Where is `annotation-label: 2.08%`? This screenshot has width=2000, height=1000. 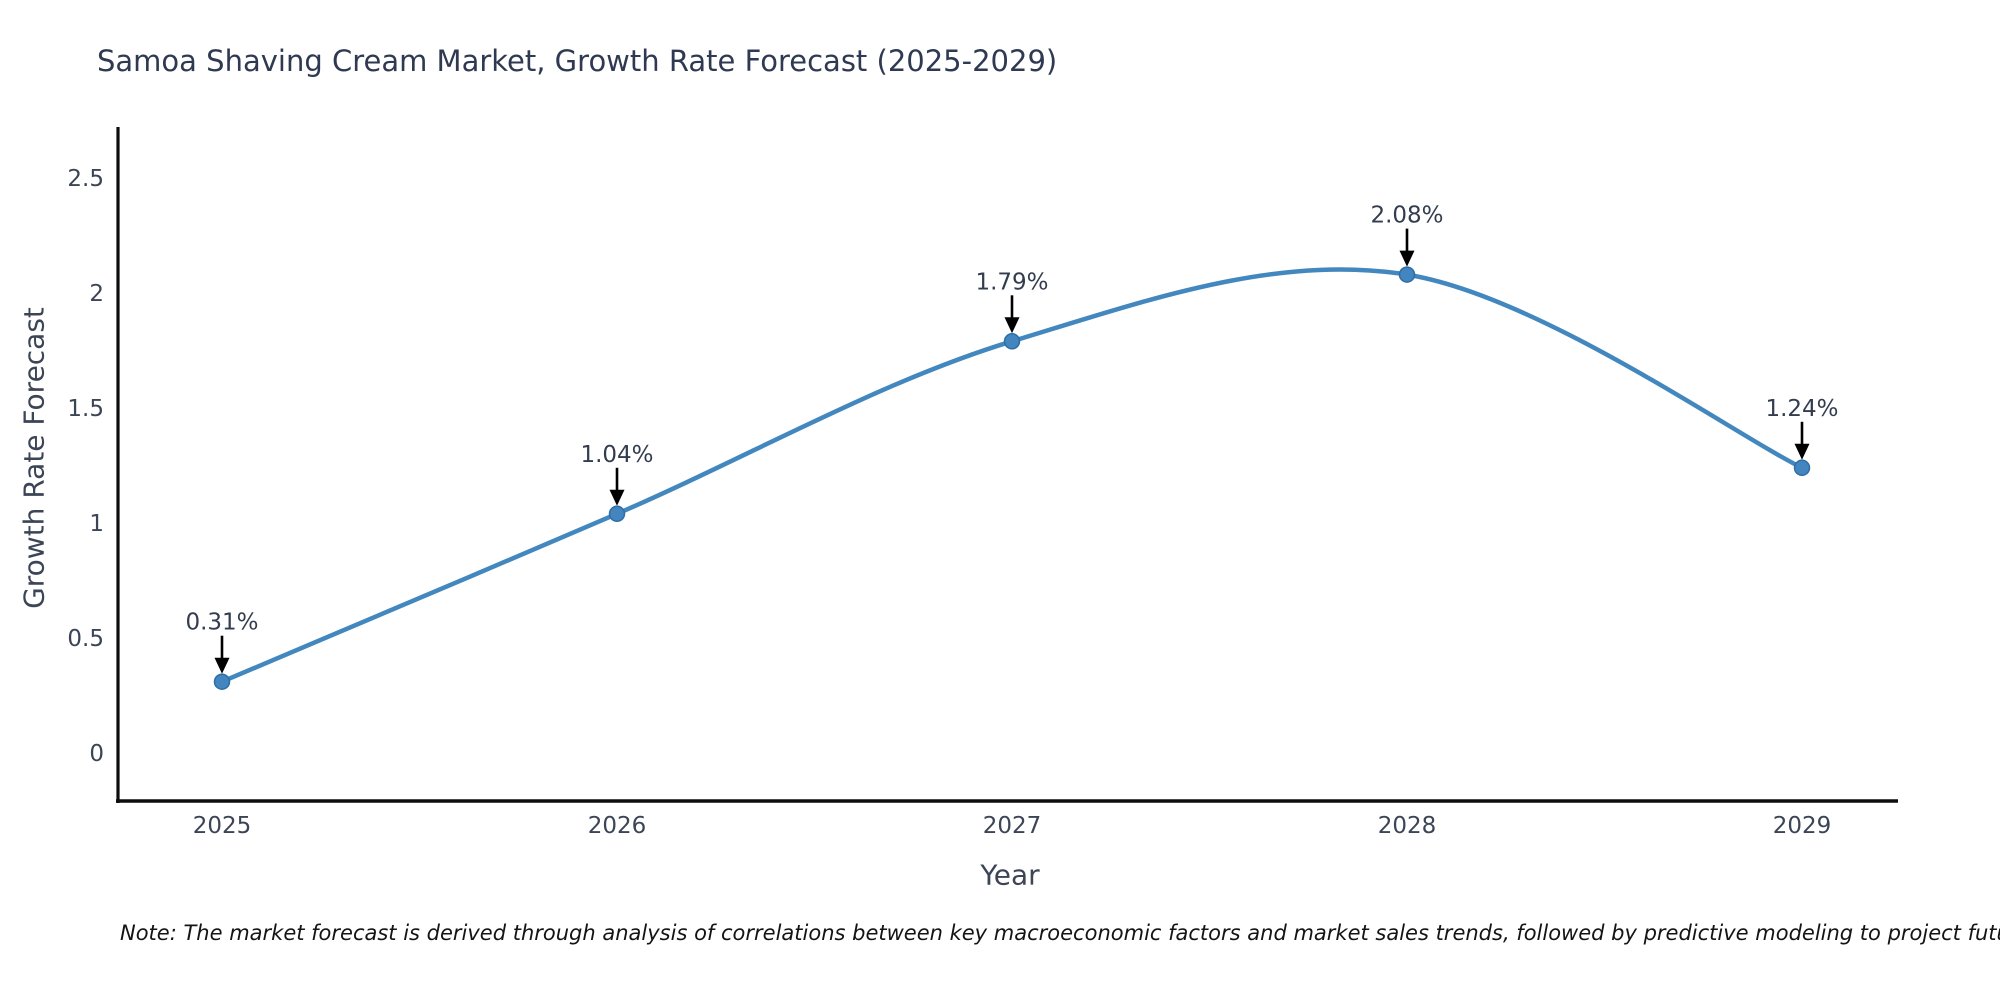
annotation-label: 2.08% is located at coordinates (1406, 216).